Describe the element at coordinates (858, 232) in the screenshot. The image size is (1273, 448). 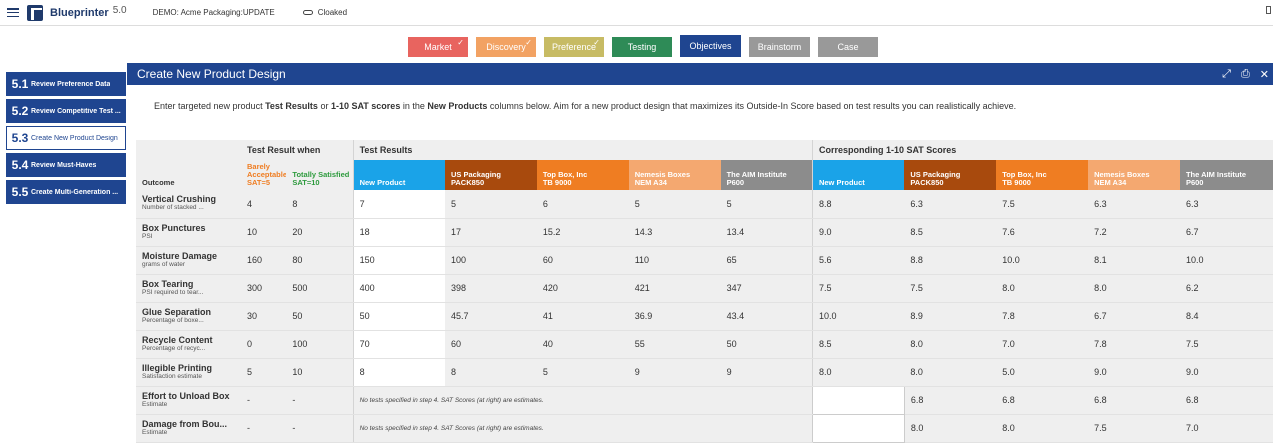
I see `new-product-sat-input: 9.0` at that location.